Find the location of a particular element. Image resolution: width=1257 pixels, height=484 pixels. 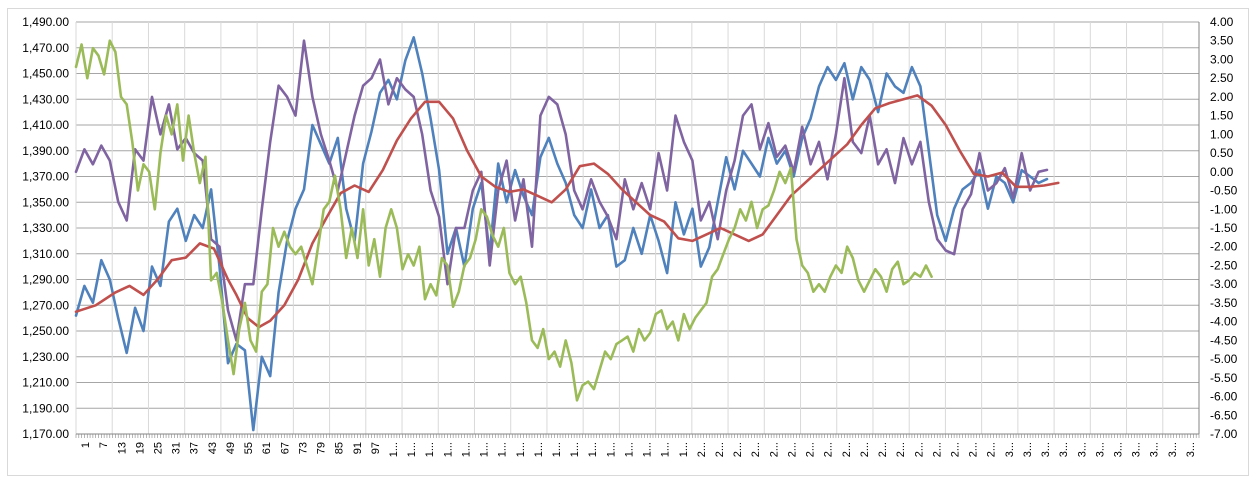

left-axis-tick-label: 1,330.00 is located at coordinates (45, 228).